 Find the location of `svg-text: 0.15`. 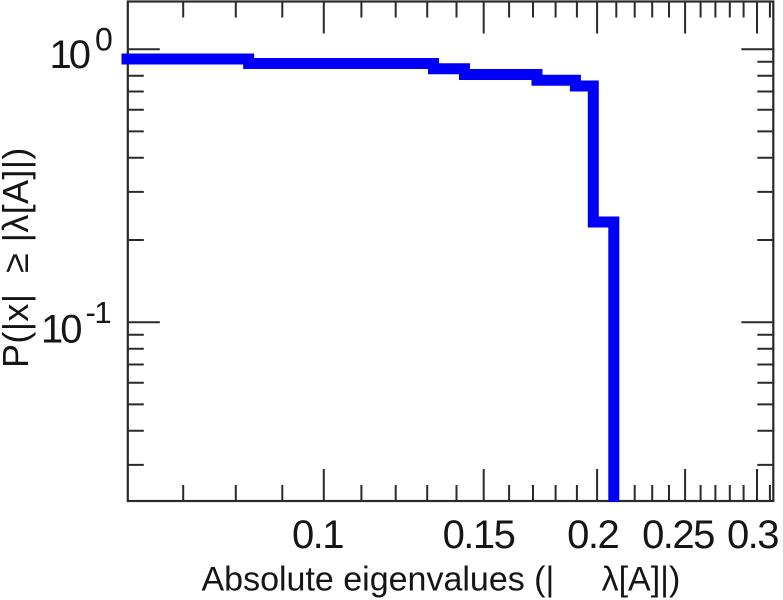

svg-text: 0.15 is located at coordinates (479, 535).